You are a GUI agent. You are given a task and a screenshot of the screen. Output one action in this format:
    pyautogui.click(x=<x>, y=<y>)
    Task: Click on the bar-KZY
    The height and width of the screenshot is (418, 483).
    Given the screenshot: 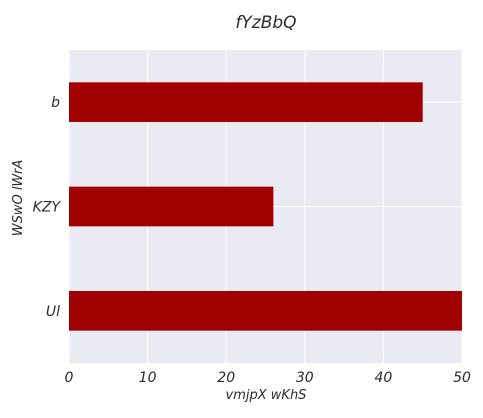 What is the action you would take?
    pyautogui.click(x=171, y=206)
    